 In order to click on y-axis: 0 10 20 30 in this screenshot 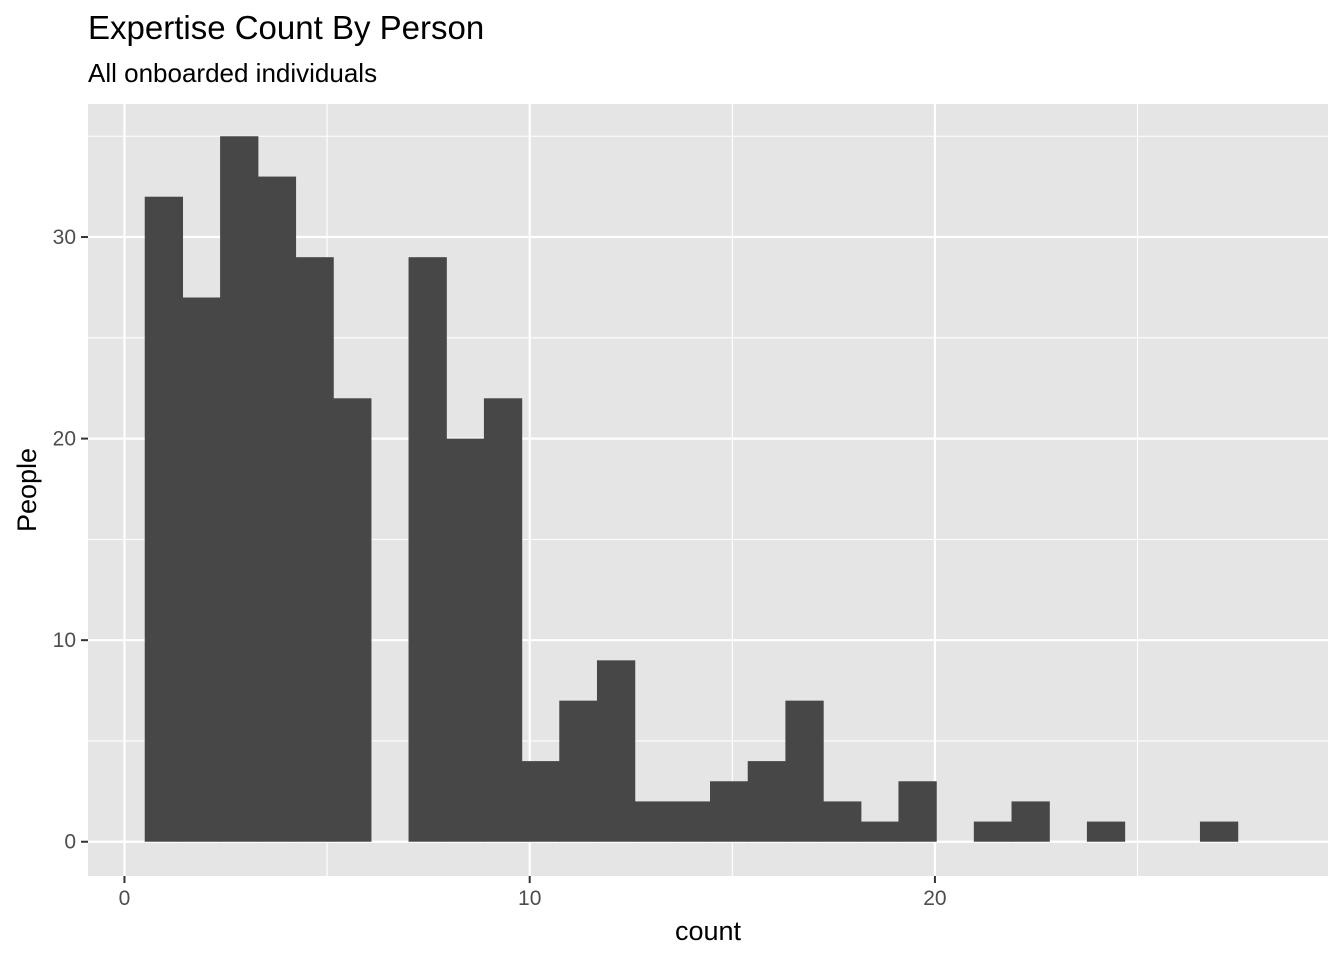, I will do `click(70, 540)`.